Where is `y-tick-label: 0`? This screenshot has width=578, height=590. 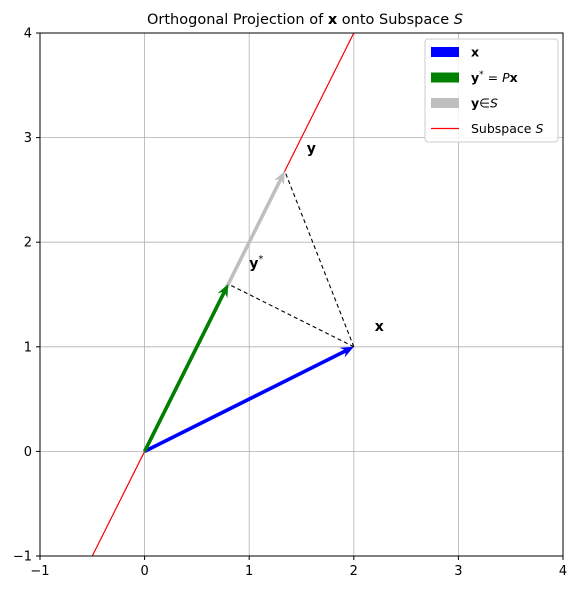 y-tick-label: 0 is located at coordinates (28, 452).